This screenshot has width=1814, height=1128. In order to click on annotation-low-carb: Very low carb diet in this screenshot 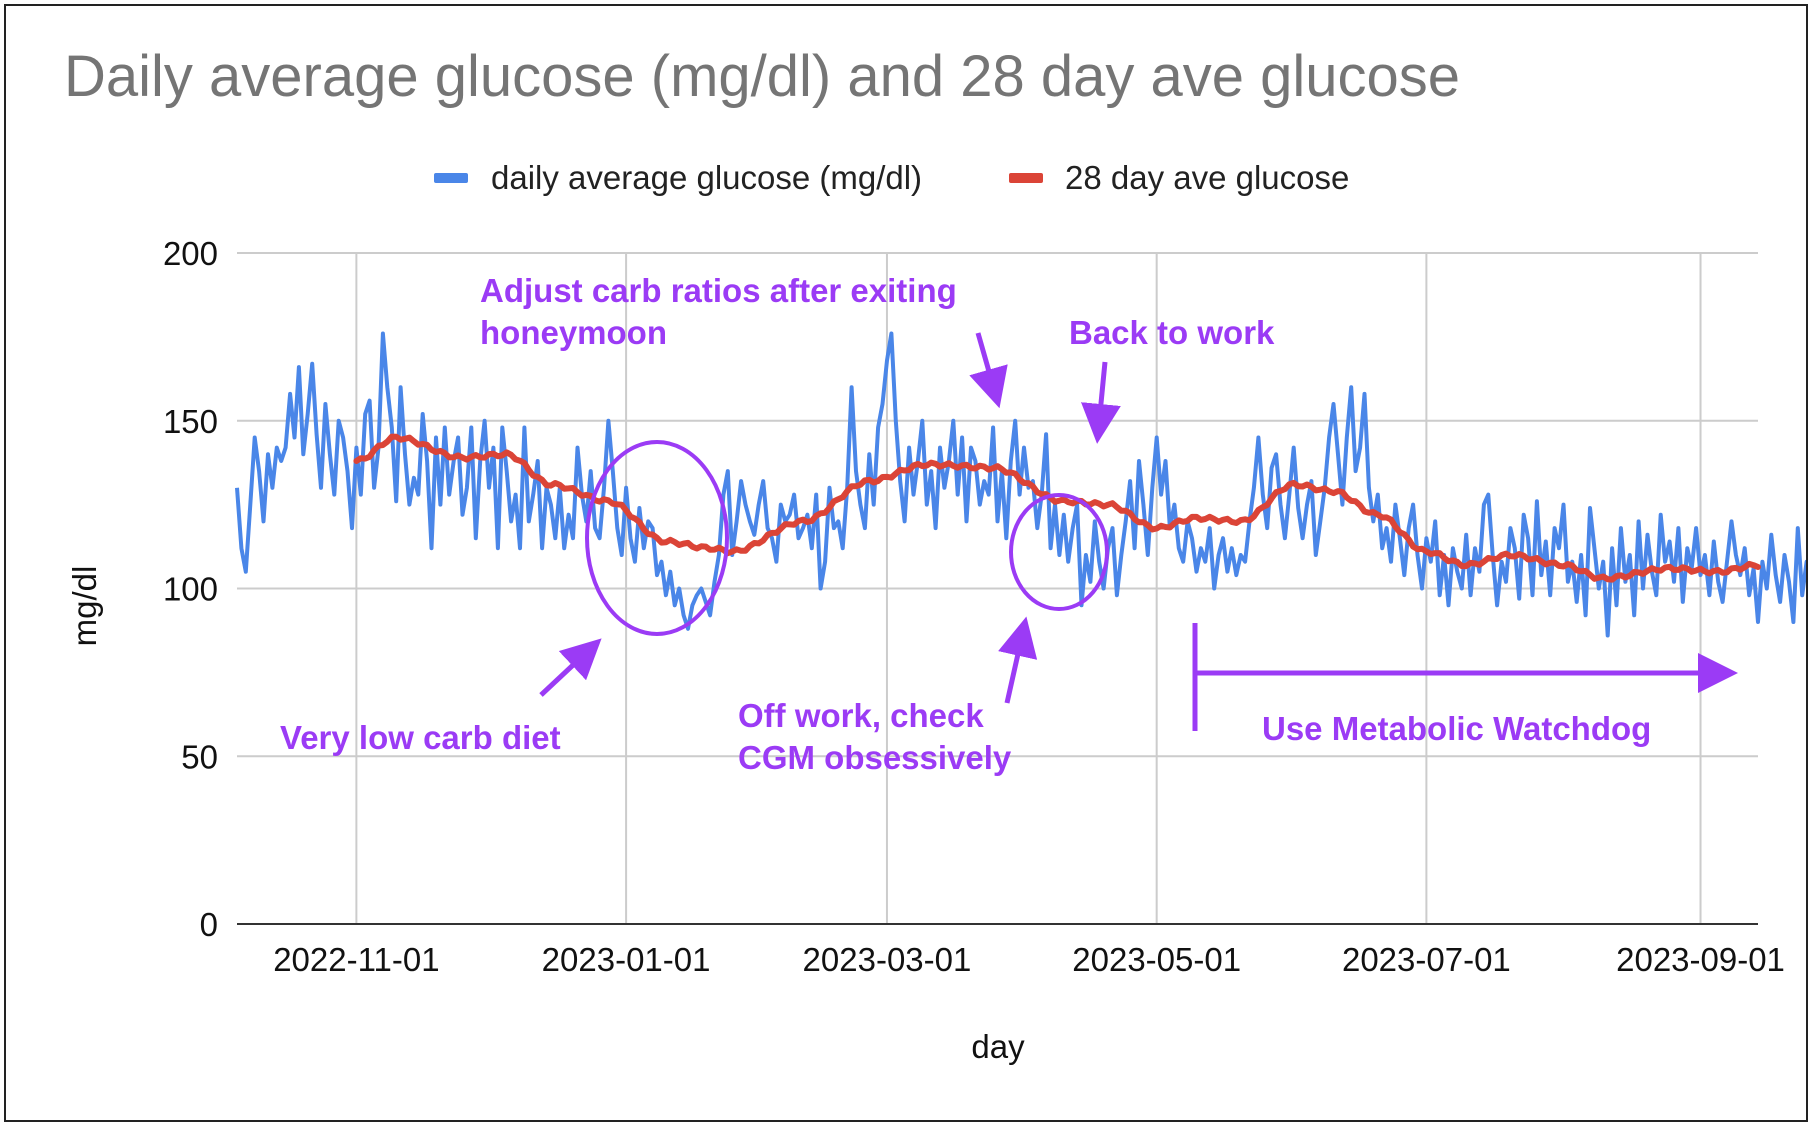, I will do `click(420, 737)`.